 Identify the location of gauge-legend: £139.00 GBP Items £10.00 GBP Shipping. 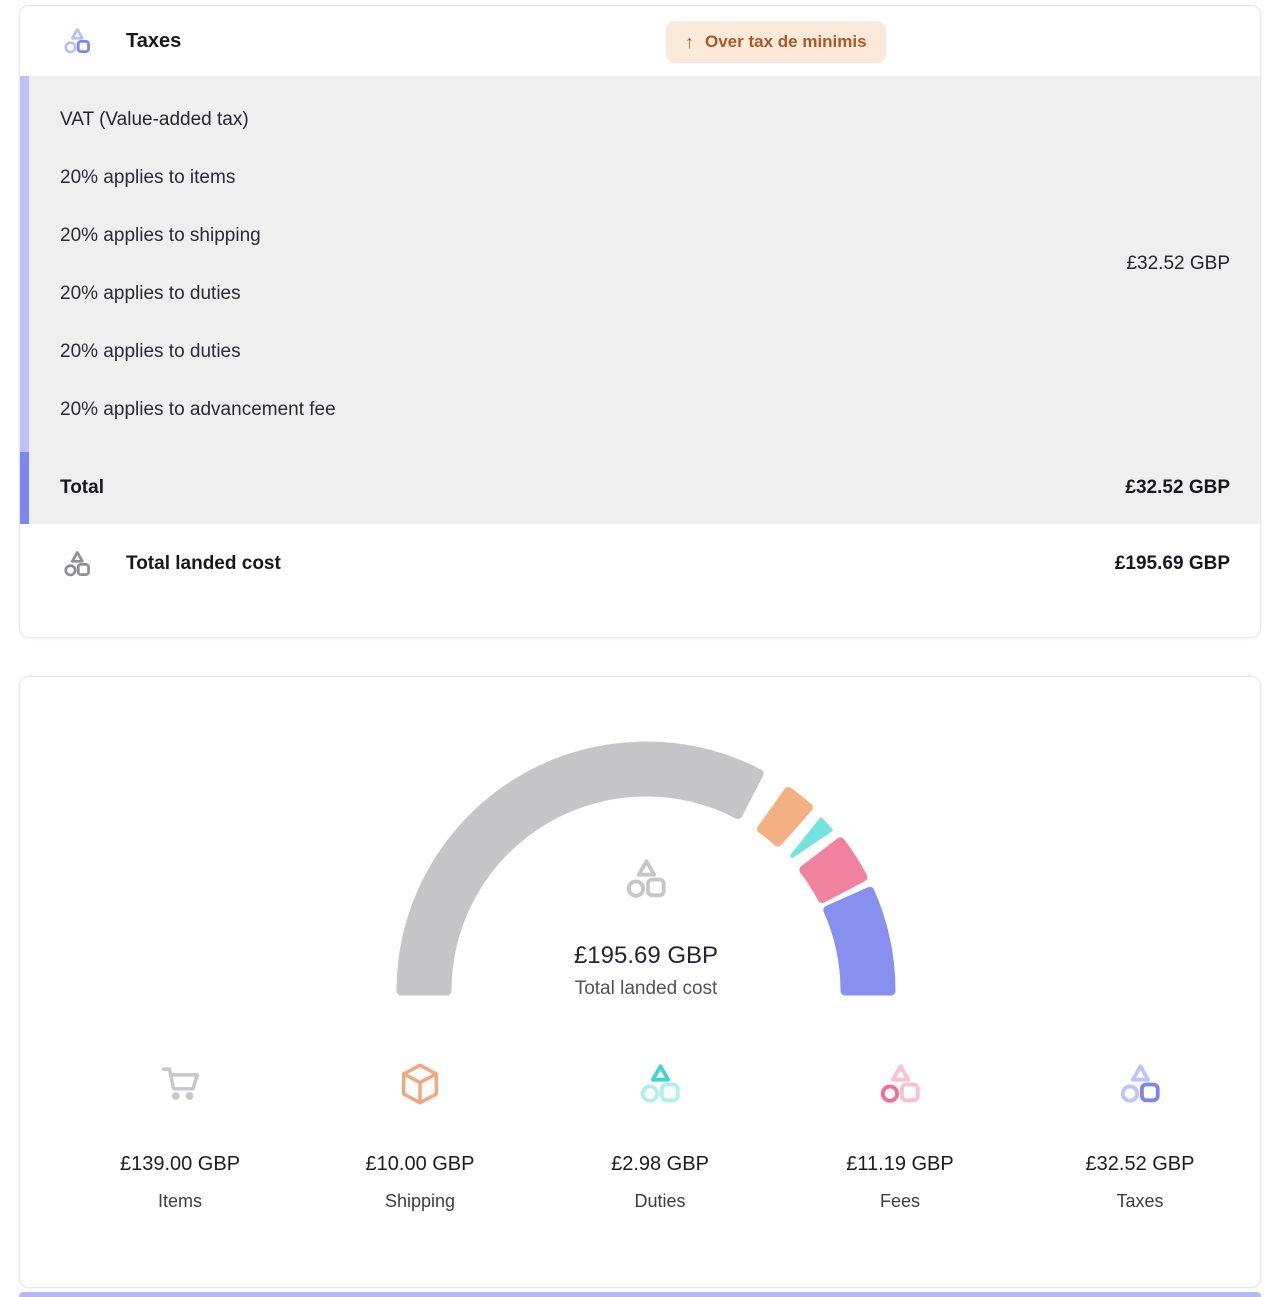
(640, 1136).